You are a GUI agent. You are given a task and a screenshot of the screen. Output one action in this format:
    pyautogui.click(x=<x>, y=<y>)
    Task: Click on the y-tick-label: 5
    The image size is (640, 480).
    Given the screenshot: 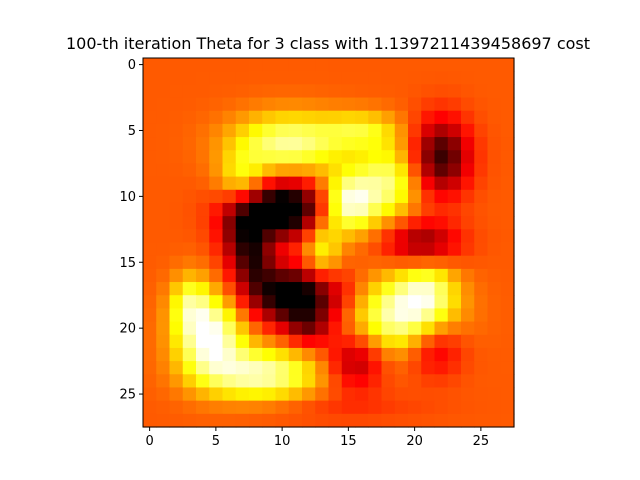 What is the action you would take?
    pyautogui.click(x=132, y=131)
    